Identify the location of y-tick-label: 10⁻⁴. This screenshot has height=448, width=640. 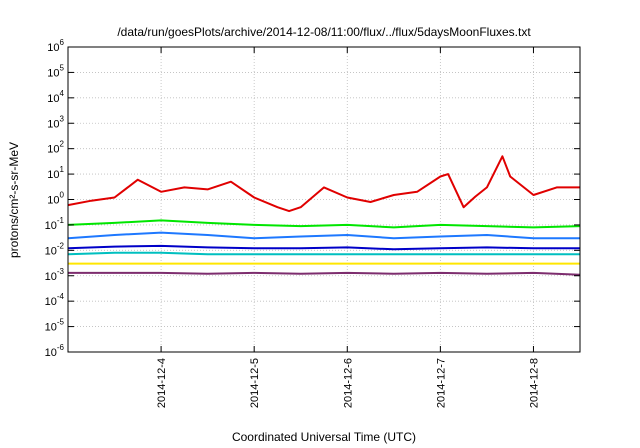
(55, 300).